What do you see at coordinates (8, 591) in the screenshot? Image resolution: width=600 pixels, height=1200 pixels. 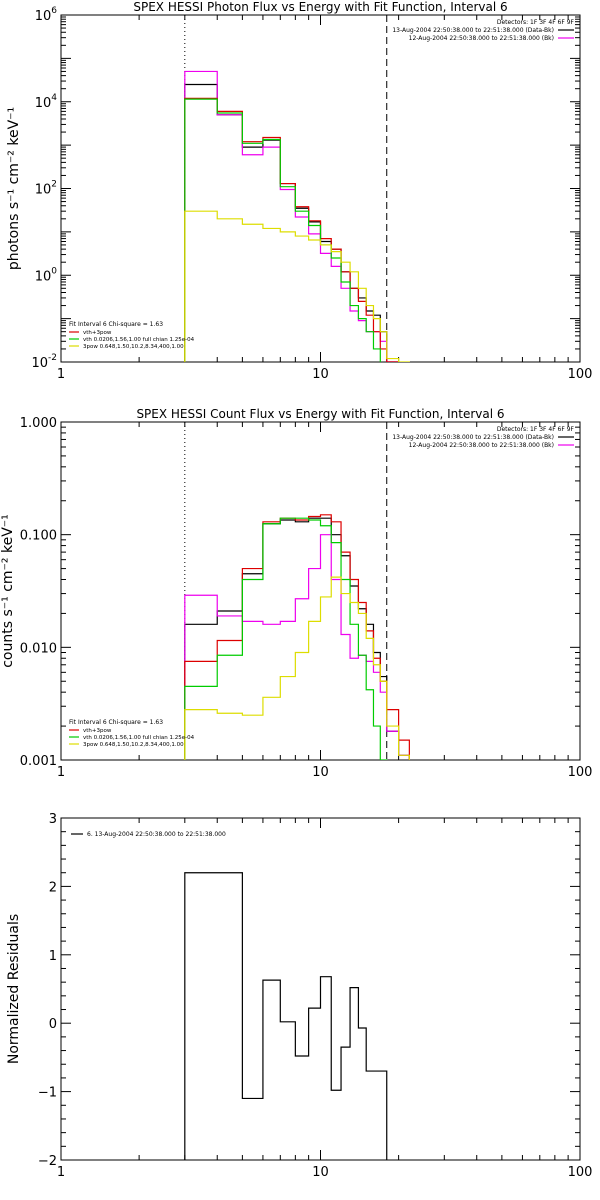 I see `y-axis-label: counts s⁻¹ cm⁻² keV⁻¹` at bounding box center [8, 591].